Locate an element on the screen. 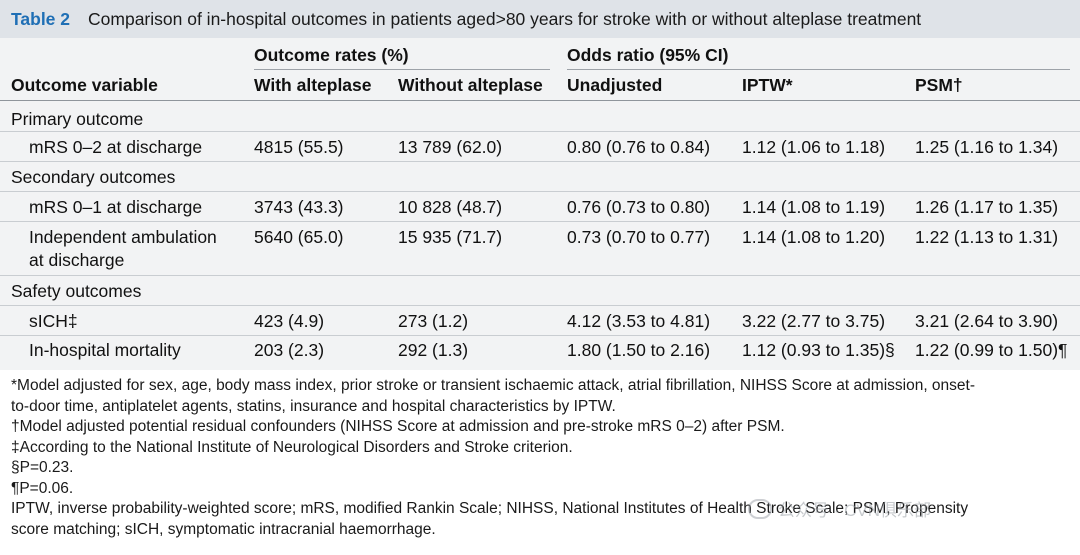 The width and height of the screenshot is (1080, 555). cell-unadjusted: 1.80 (1.50 to 2.16) is located at coordinates (639, 350).